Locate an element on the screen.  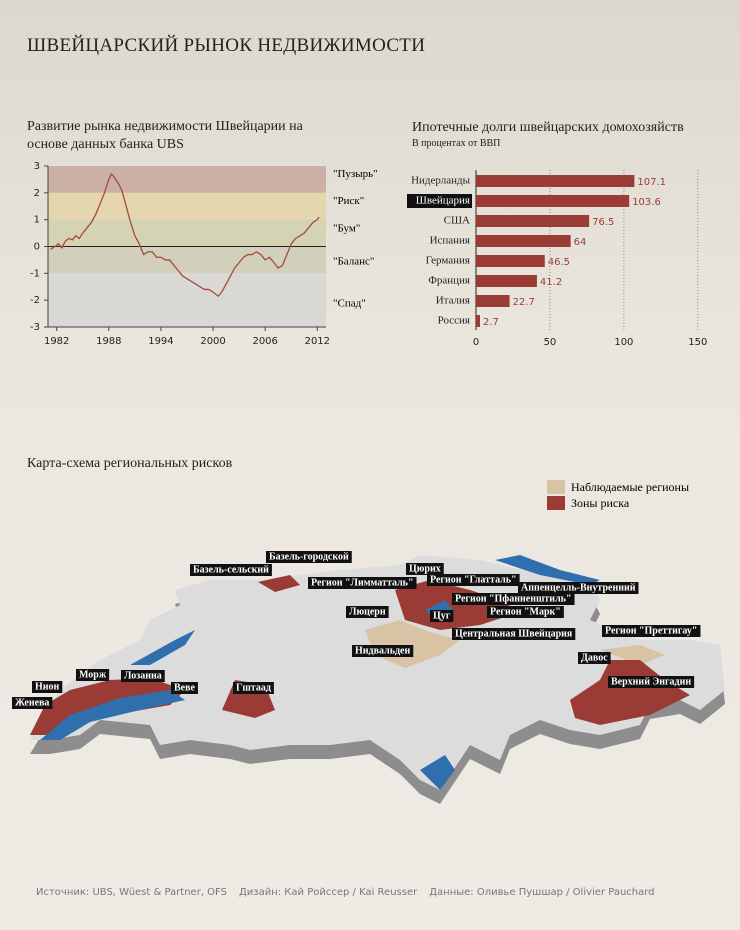
category-label: Швейцария is located at coordinates (443, 201).